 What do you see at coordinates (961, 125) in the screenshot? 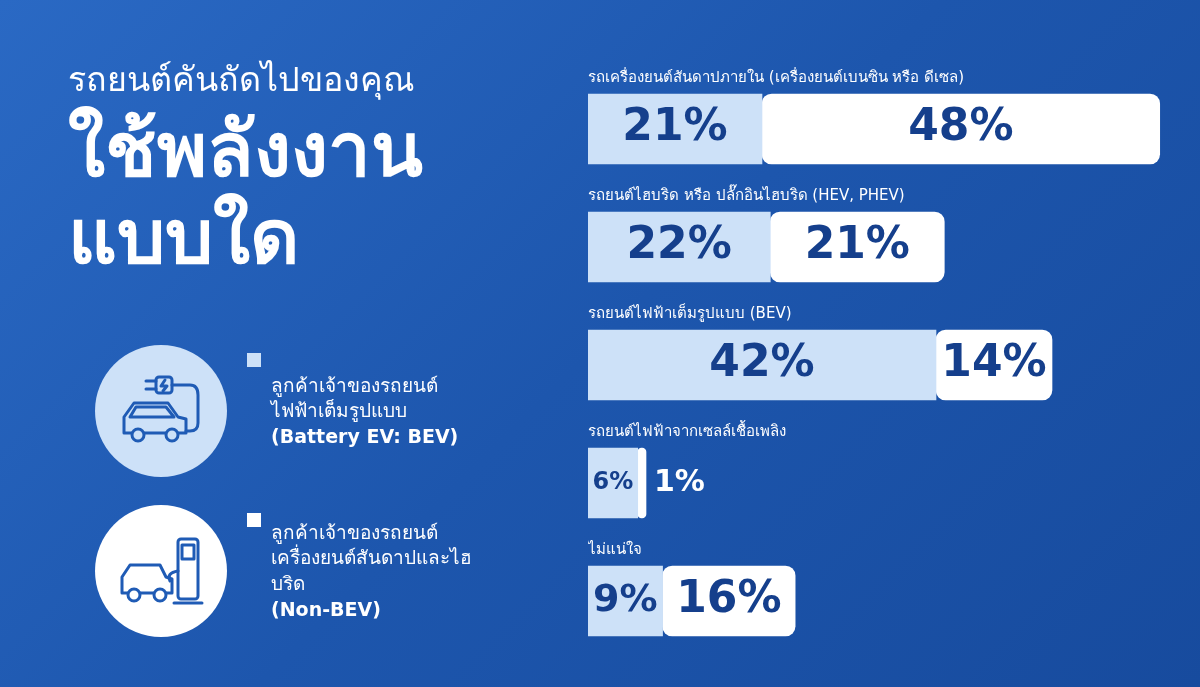
I see `data-label: 48%` at bounding box center [961, 125].